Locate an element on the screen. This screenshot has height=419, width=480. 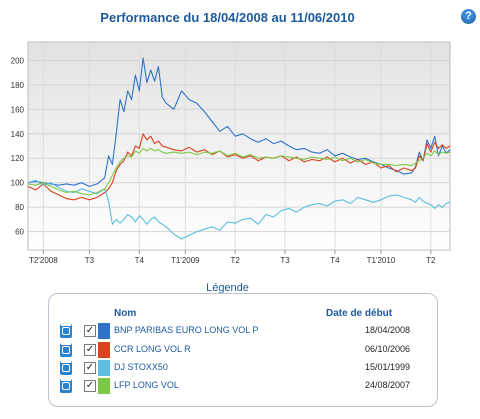
x-tick-label: T2'2008 is located at coordinates (43, 260).